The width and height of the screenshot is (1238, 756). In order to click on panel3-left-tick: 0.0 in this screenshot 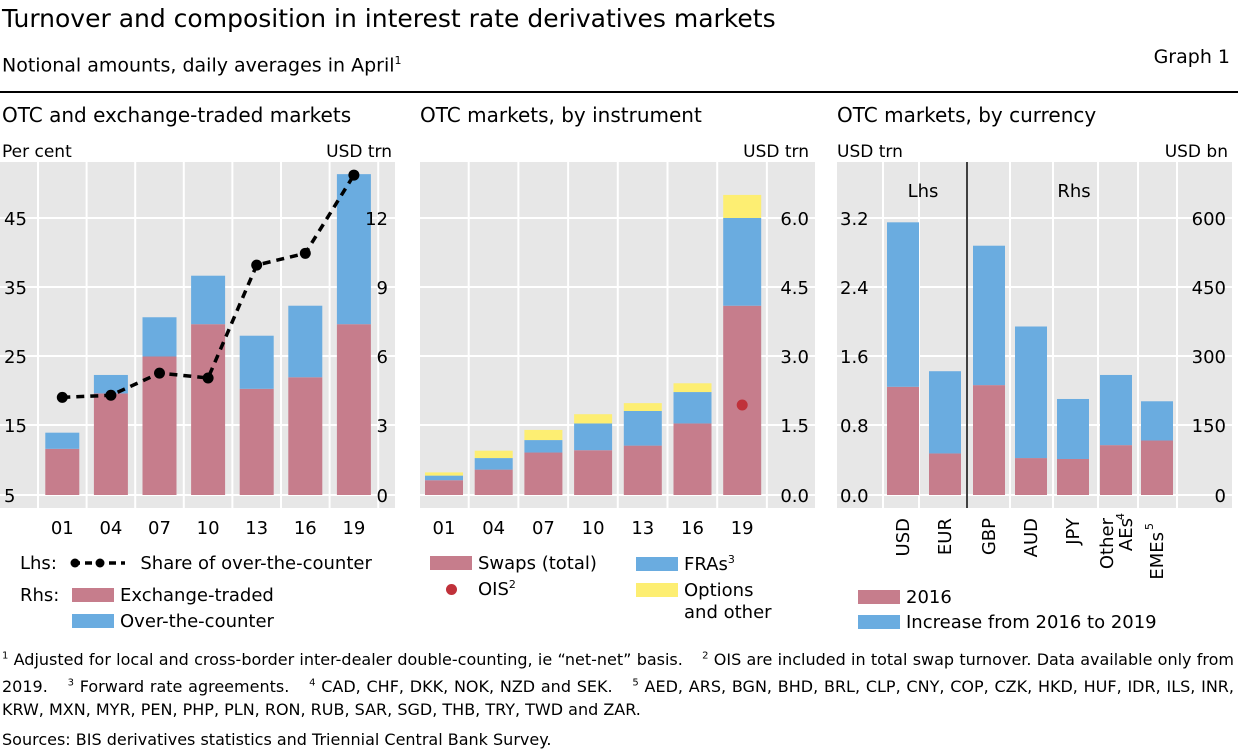, I will do `click(854, 496)`.